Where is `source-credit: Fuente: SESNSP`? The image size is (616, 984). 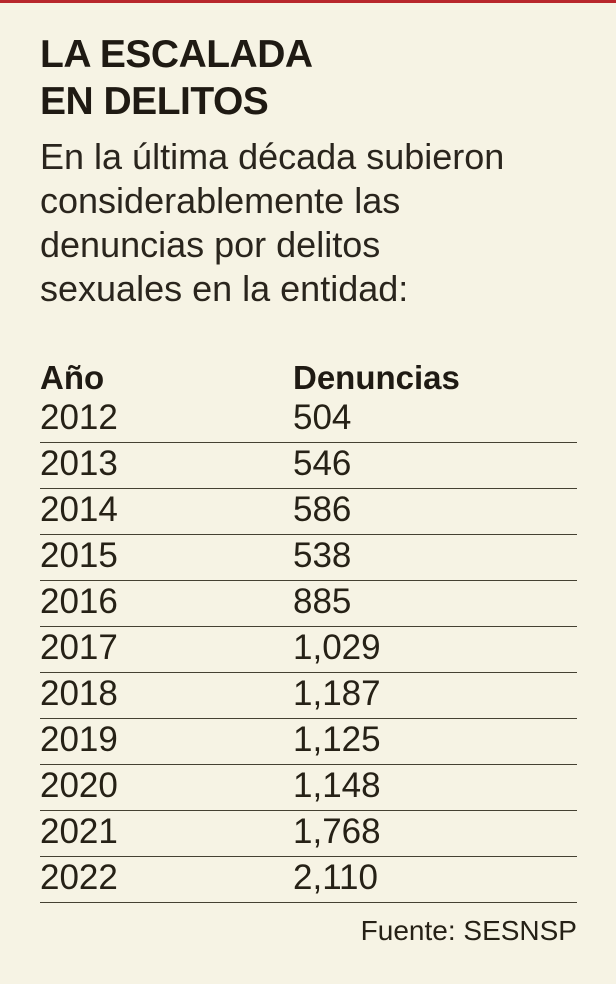
source-credit: Fuente: SESNSP is located at coordinates (468, 930).